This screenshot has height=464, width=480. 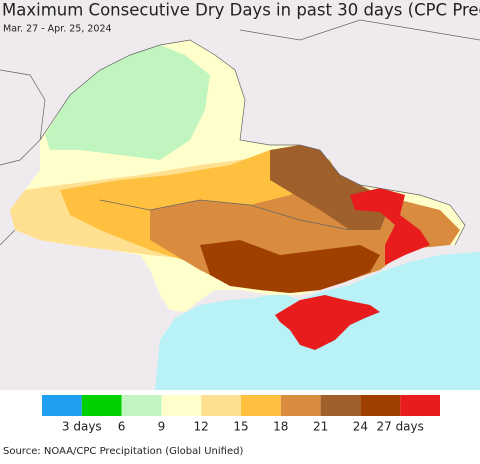 What do you see at coordinates (122, 427) in the screenshot?
I see `legend-label: 6` at bounding box center [122, 427].